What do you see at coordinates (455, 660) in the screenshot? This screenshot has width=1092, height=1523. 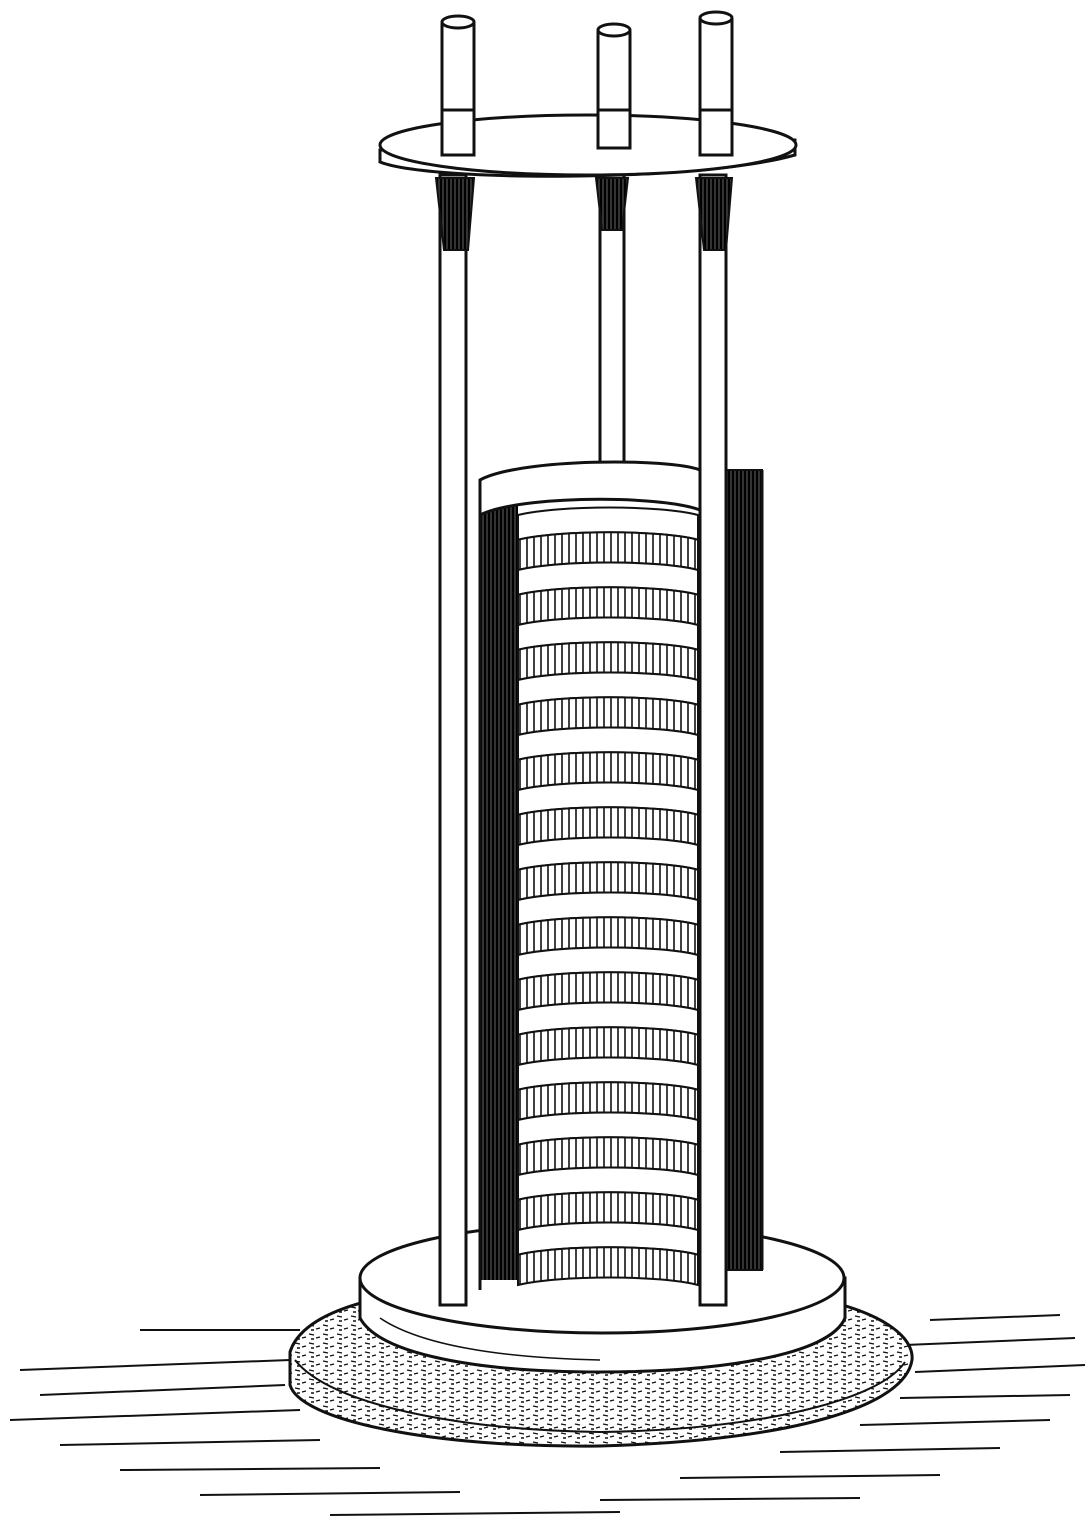 I see `left-rod` at bounding box center [455, 660].